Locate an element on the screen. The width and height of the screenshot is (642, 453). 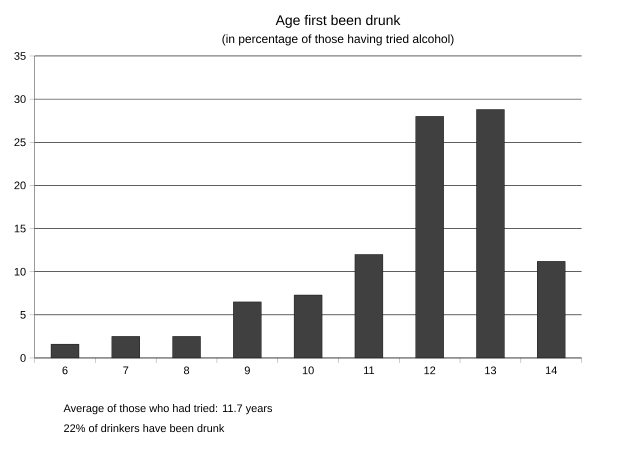
y-tick-label: 30 is located at coordinates (20, 99).